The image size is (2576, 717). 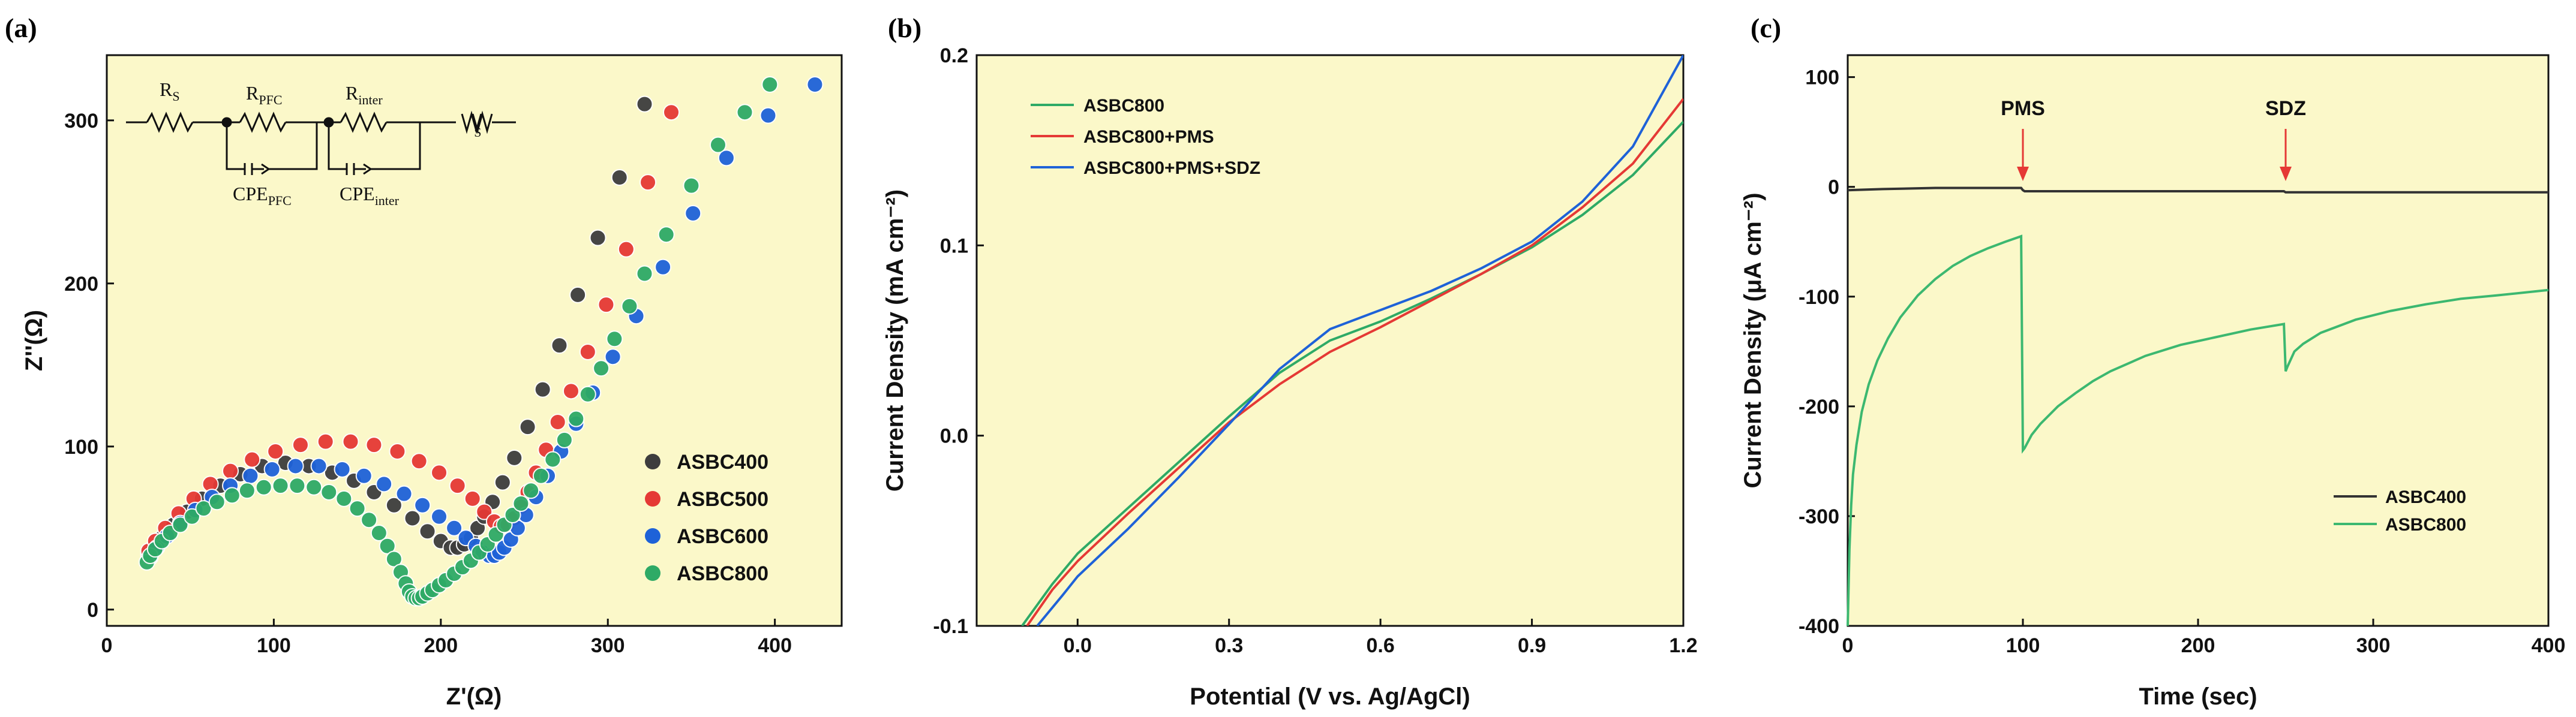 I want to click on legend-marker-asbc500, so click(x=652, y=499).